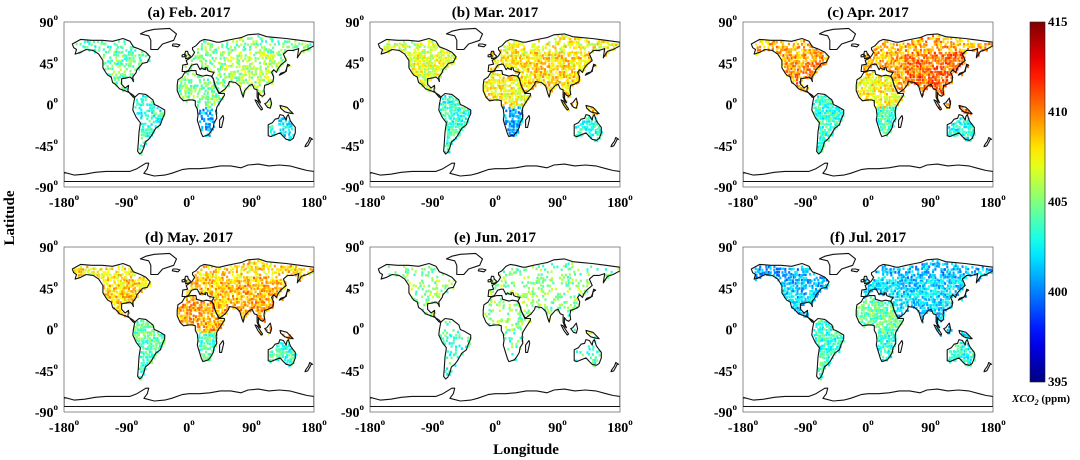 This screenshot has width=1080, height=460. I want to click on panel-title: (a) Feb. 2017, so click(189, 13).